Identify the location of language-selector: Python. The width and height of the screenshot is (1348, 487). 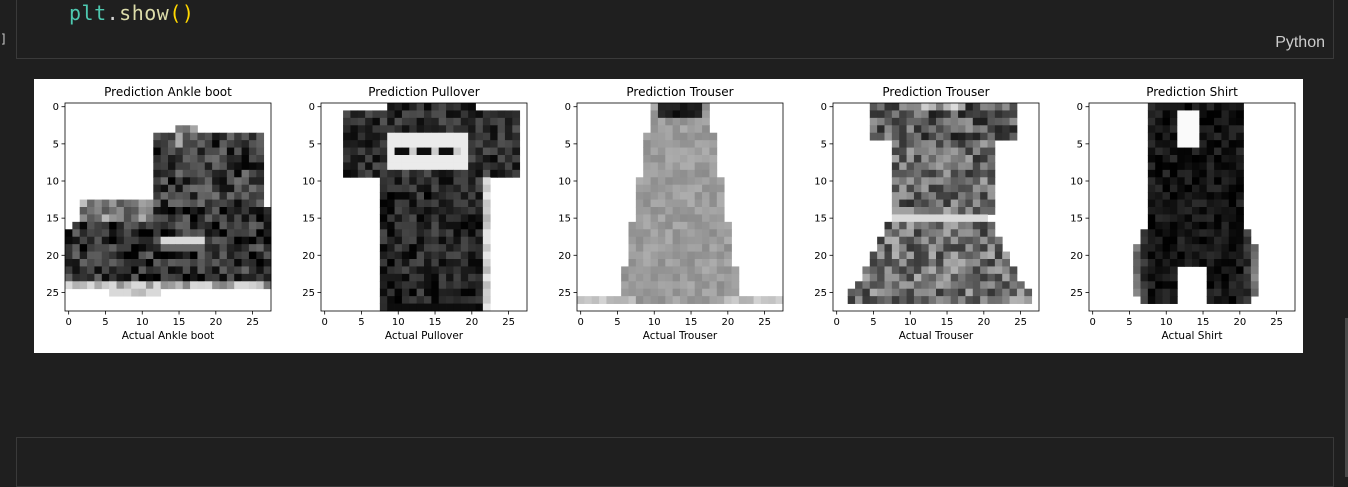
(1300, 42).